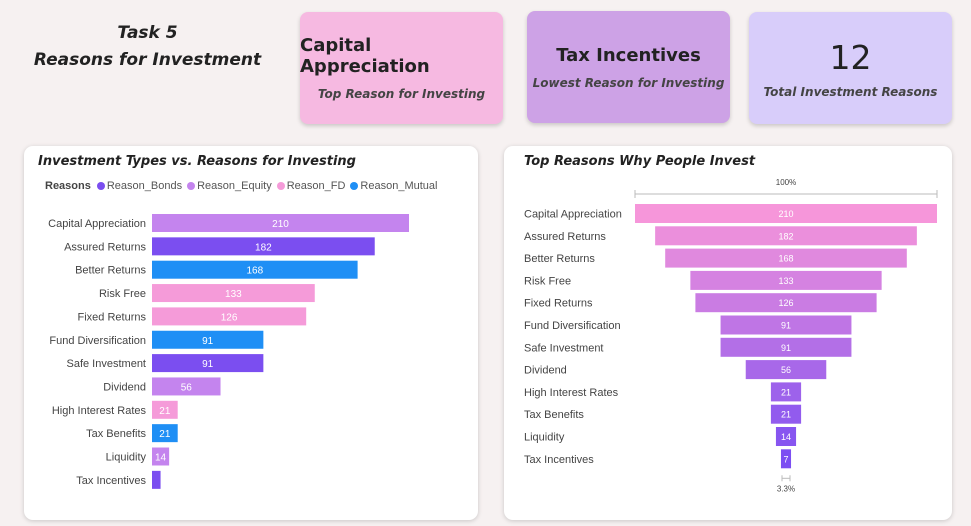 The height and width of the screenshot is (526, 971). I want to click on legend-item-mutual: Reason_Mutual, so click(393, 186).